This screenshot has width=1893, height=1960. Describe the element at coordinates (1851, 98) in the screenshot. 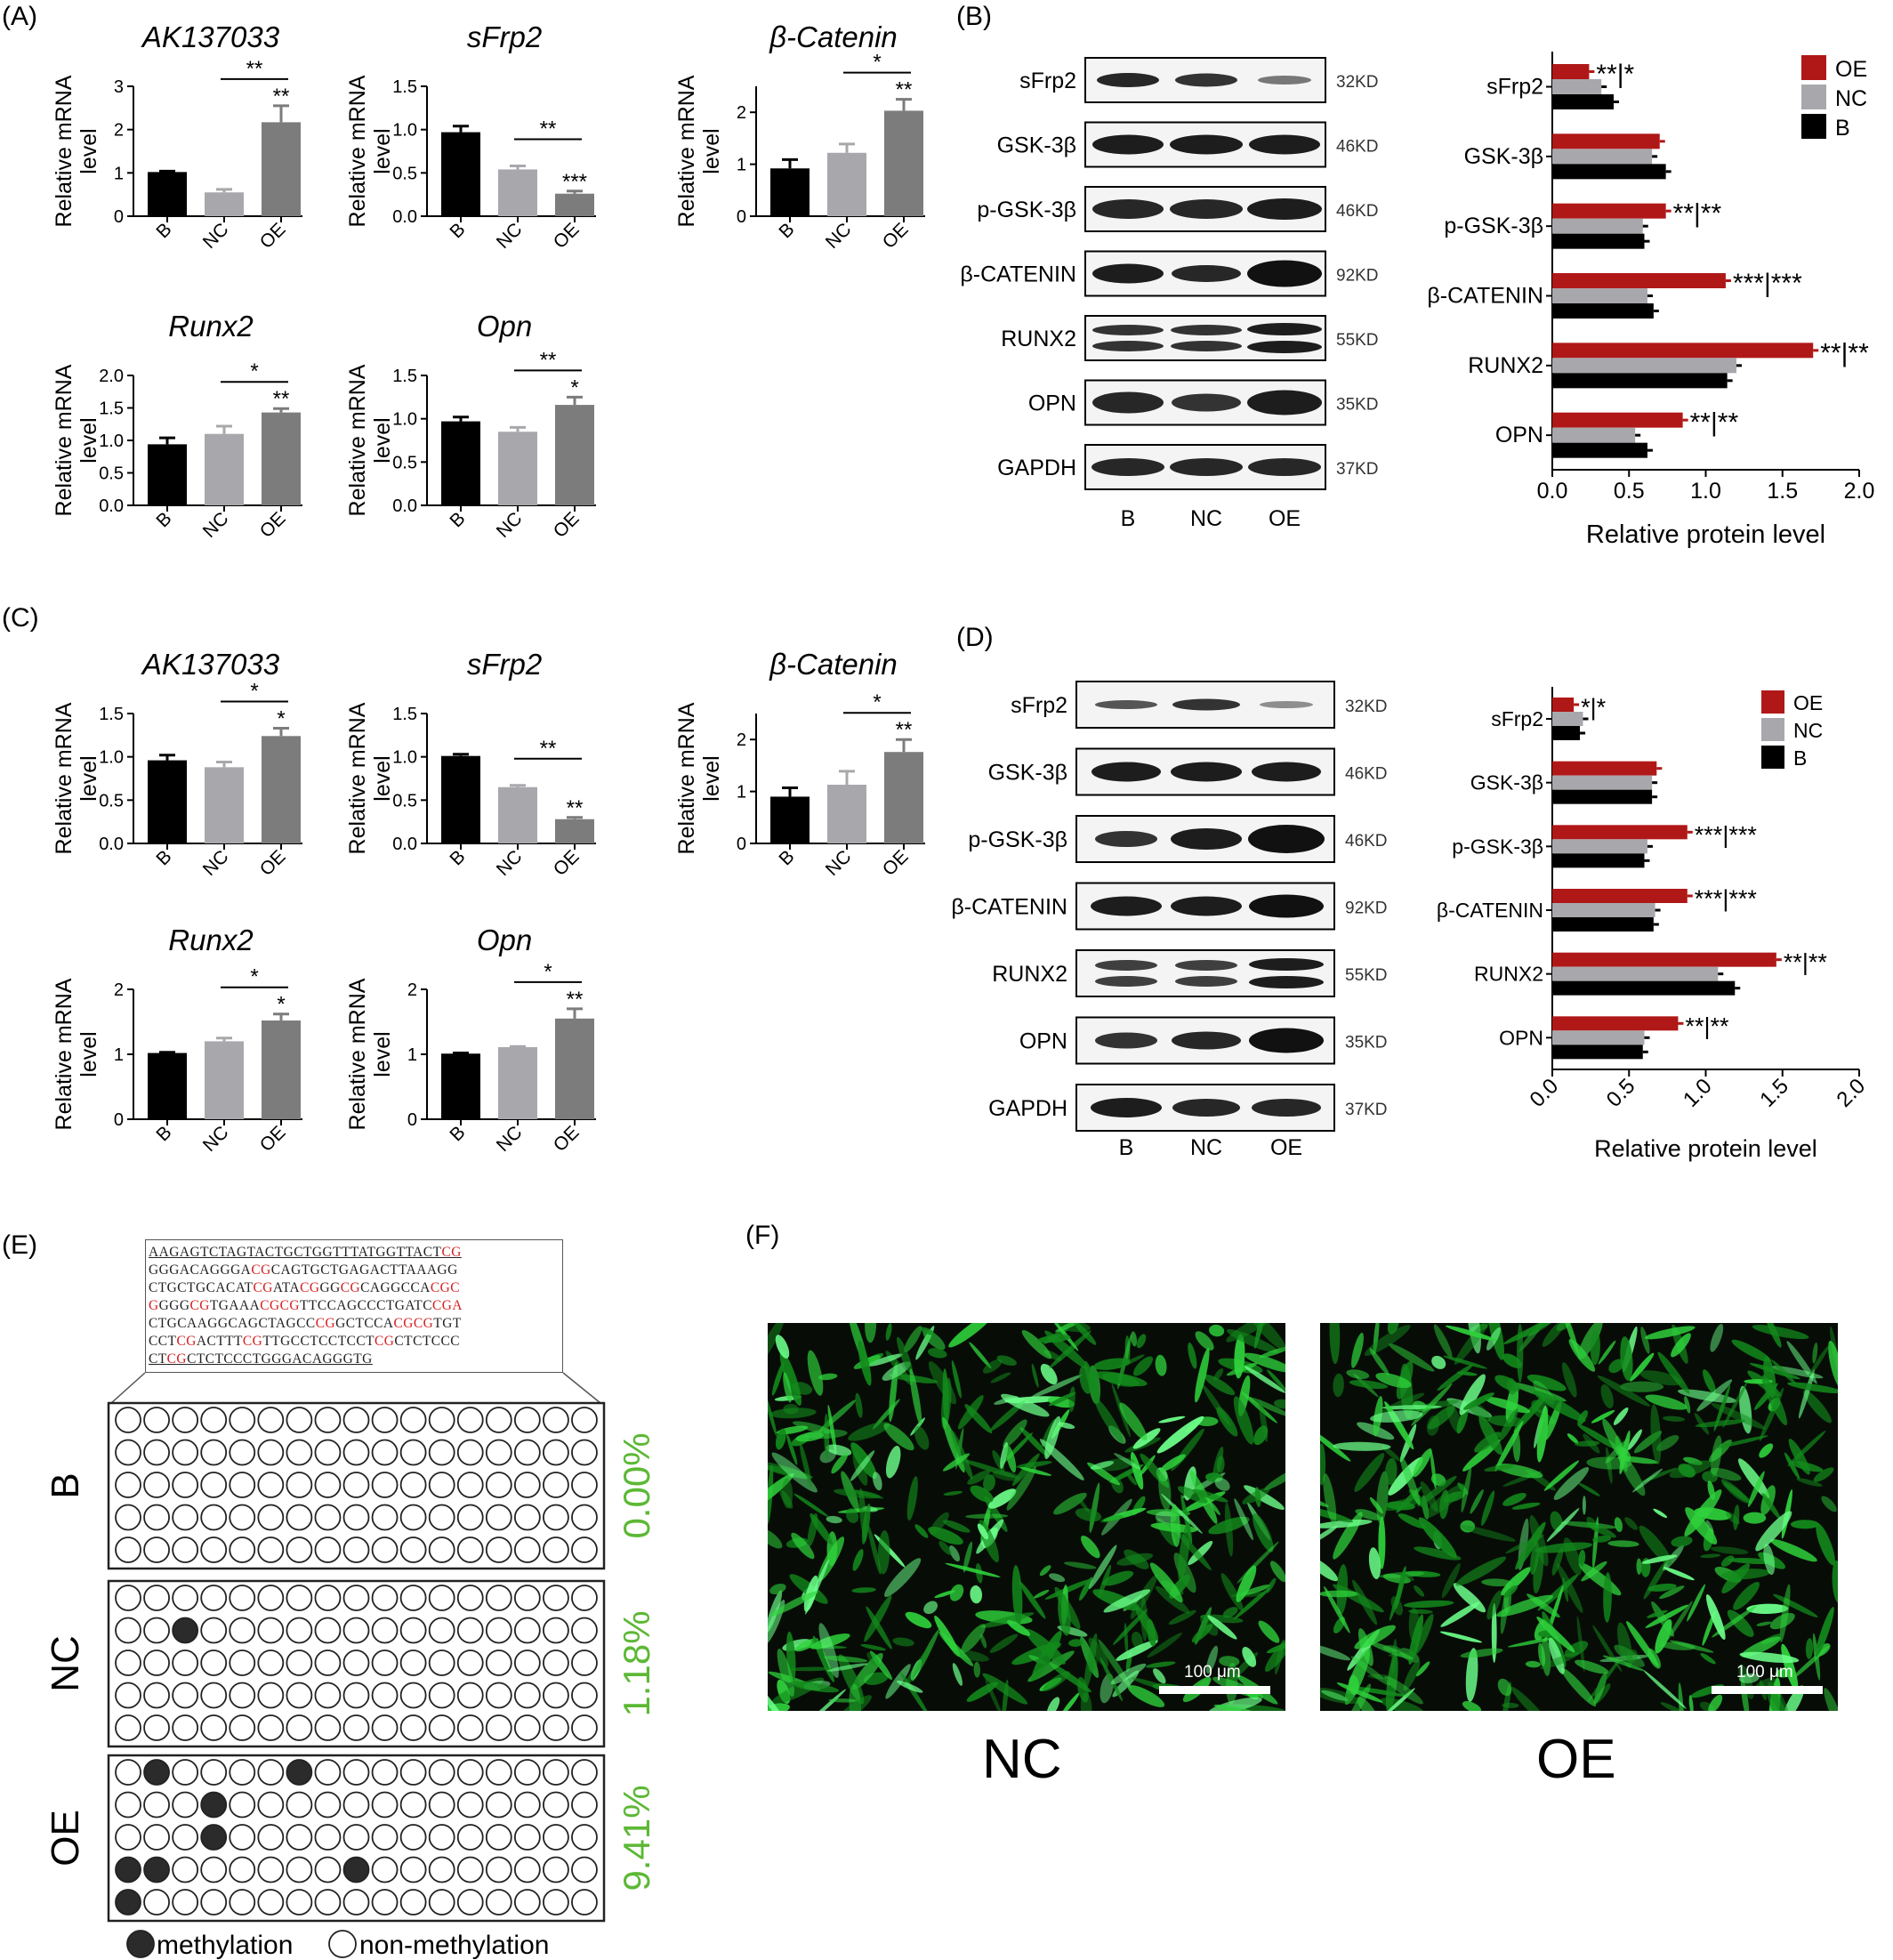

I see `legend-label: NC` at that location.